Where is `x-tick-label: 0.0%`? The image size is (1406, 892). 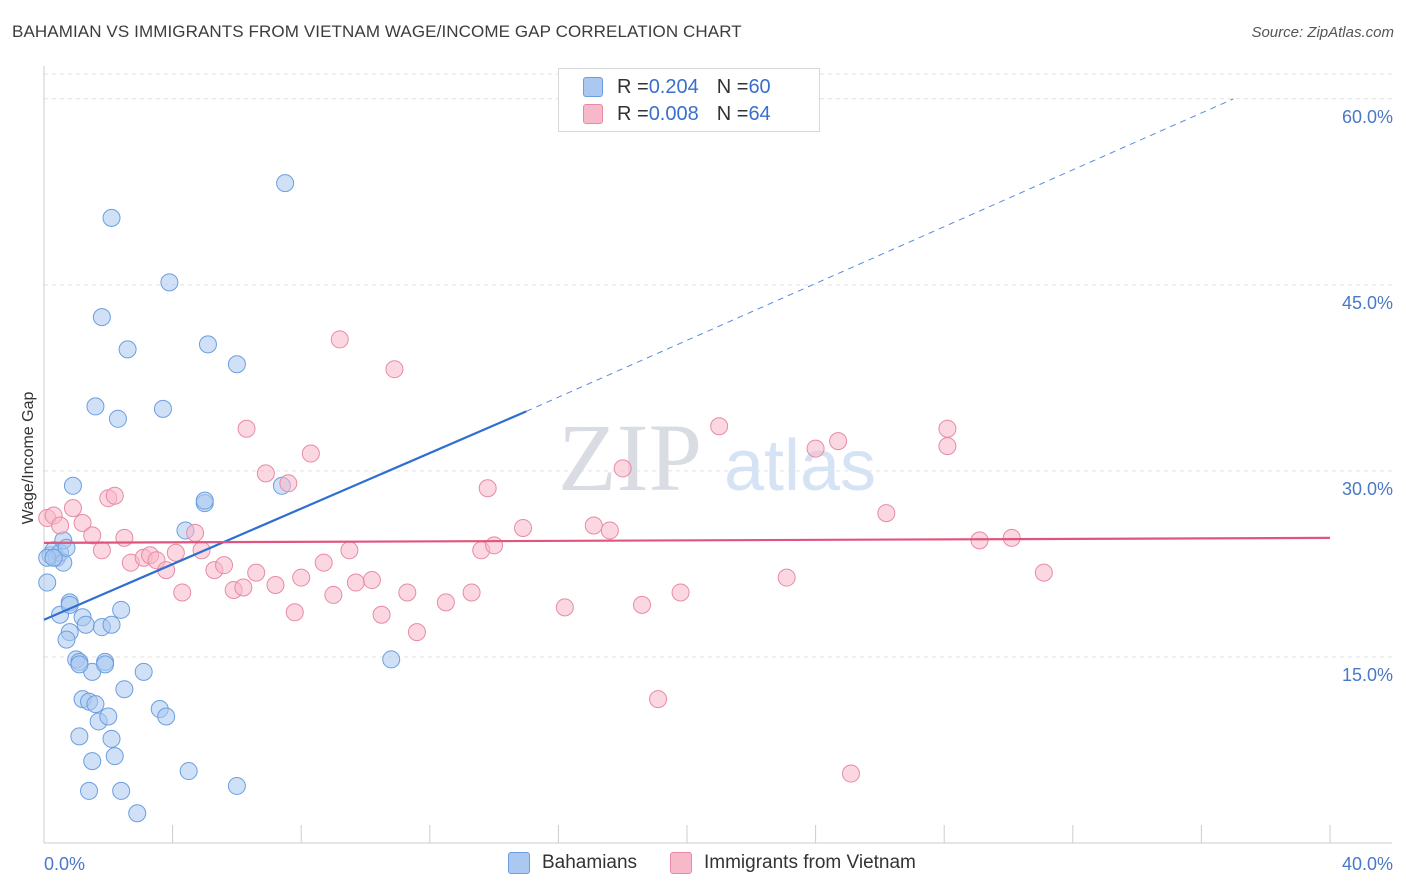
x-tick-label: 0.0% is located at coordinates (64, 864).